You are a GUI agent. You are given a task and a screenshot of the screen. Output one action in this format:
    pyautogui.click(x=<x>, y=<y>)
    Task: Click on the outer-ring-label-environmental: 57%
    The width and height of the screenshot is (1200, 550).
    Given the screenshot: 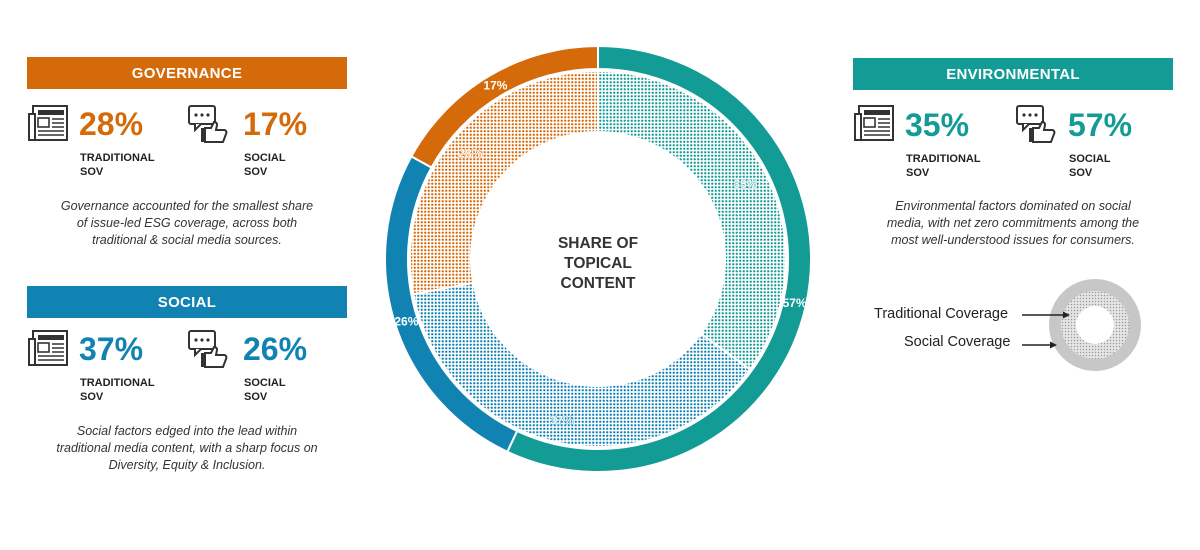 What is the action you would take?
    pyautogui.click(x=795, y=303)
    